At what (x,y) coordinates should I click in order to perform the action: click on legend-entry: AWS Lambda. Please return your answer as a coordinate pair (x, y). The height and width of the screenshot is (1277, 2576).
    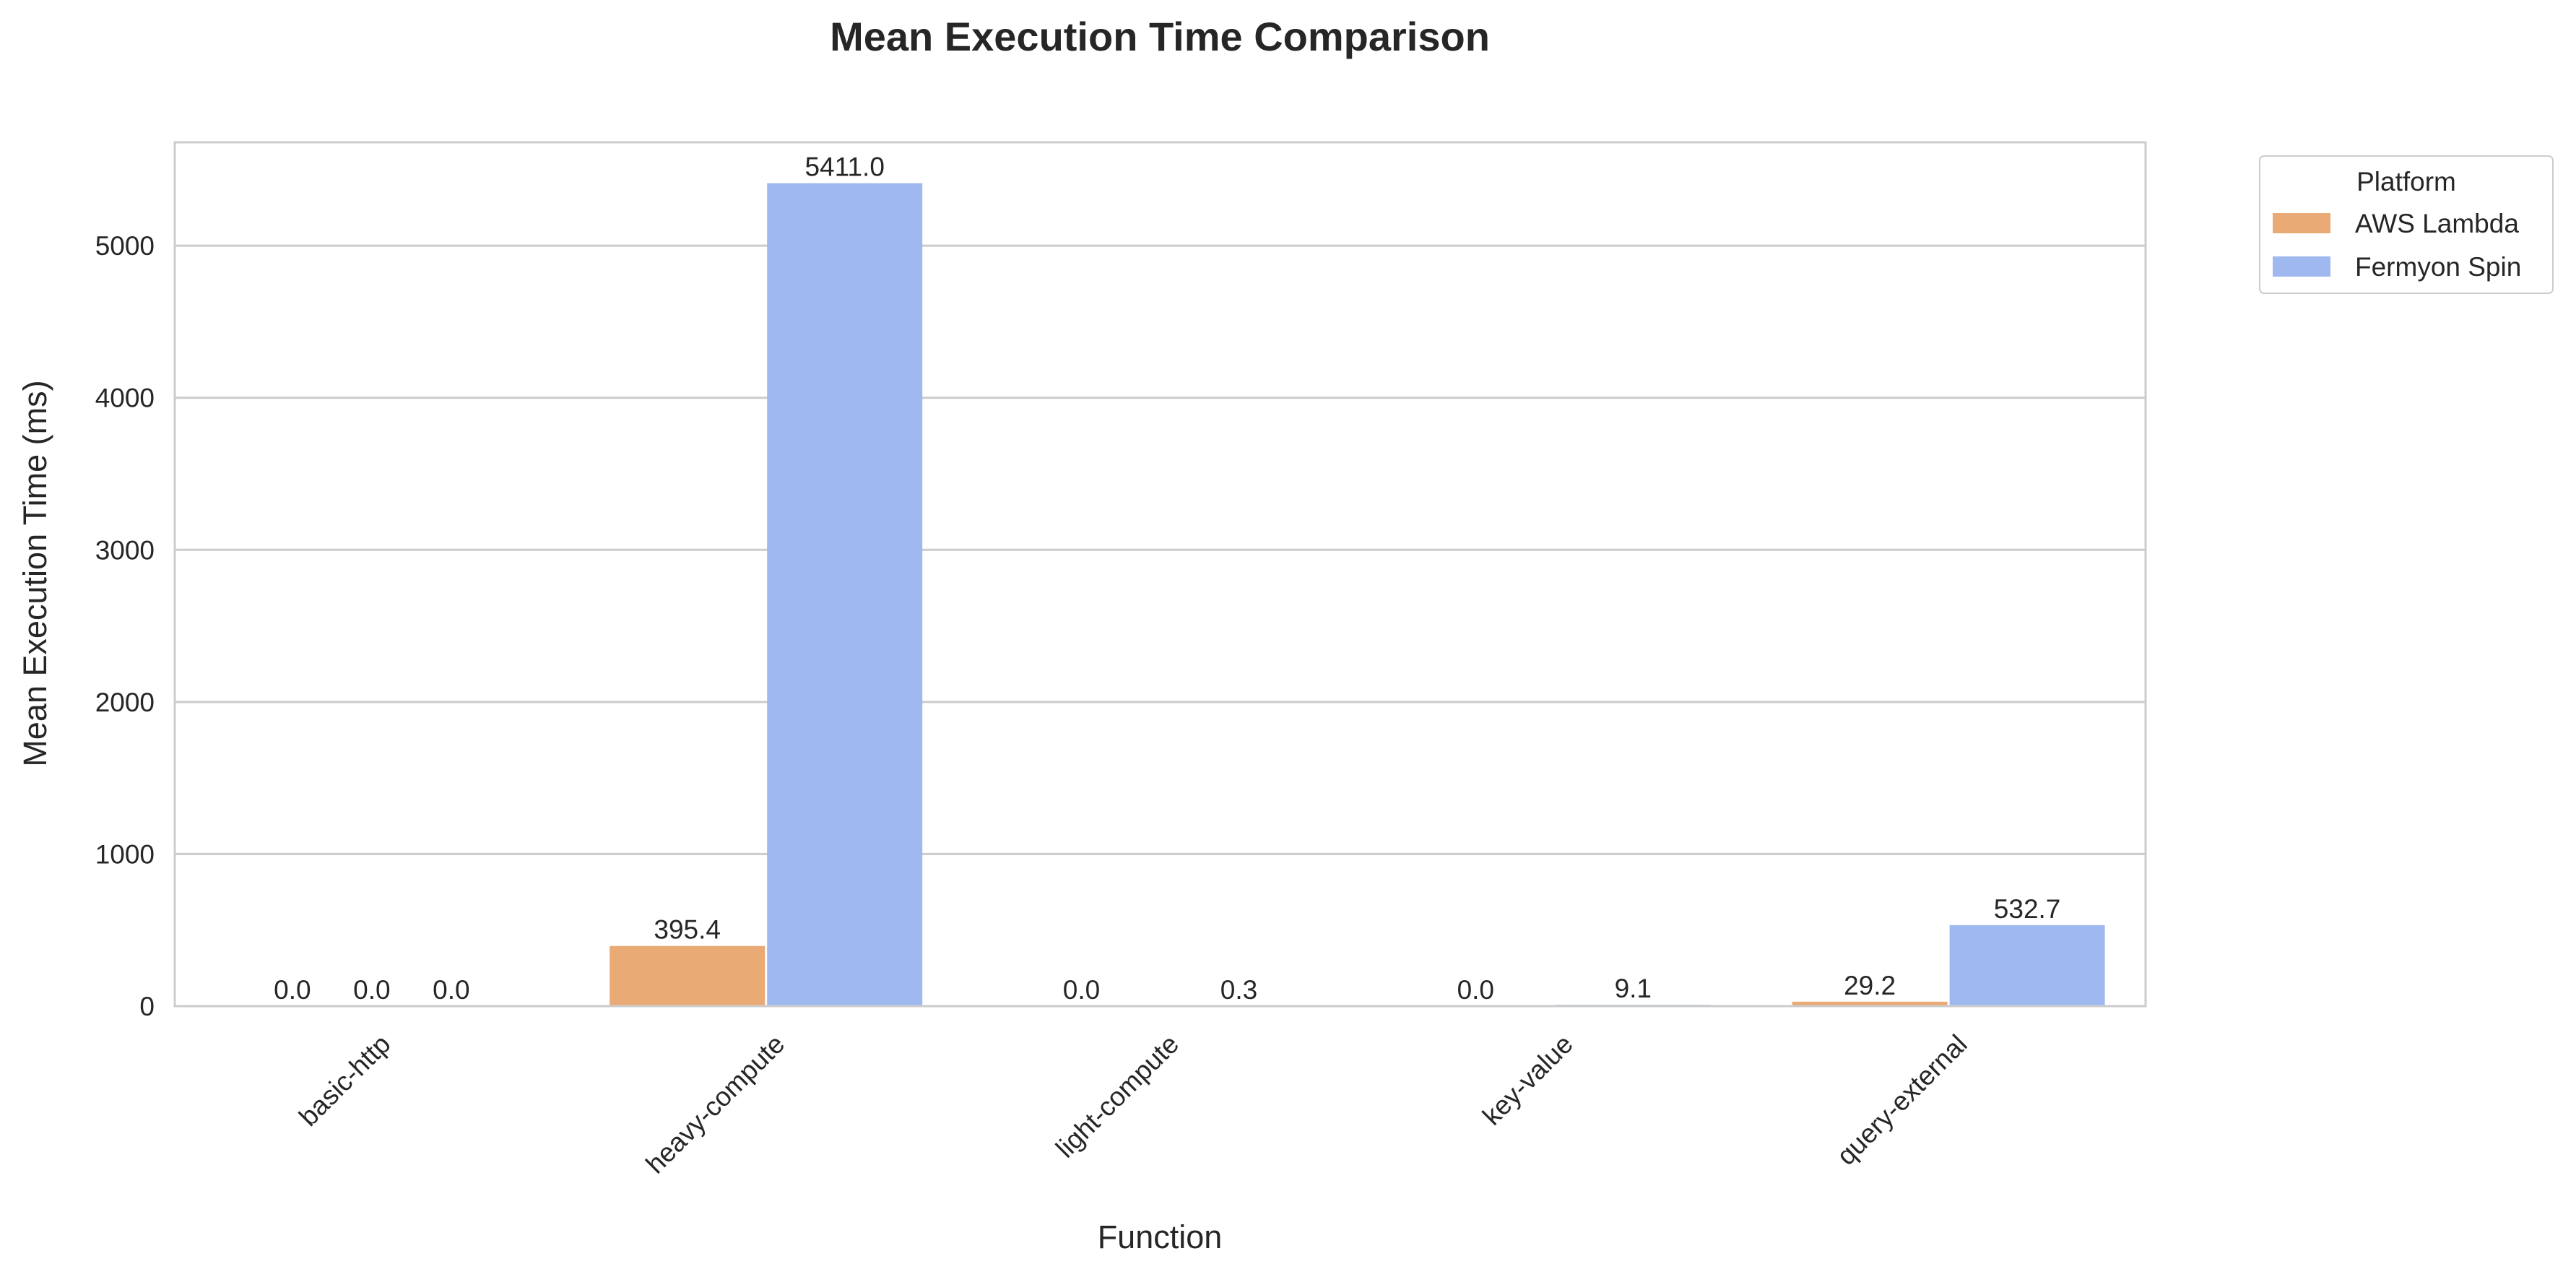
    Looking at the image, I should click on (2437, 223).